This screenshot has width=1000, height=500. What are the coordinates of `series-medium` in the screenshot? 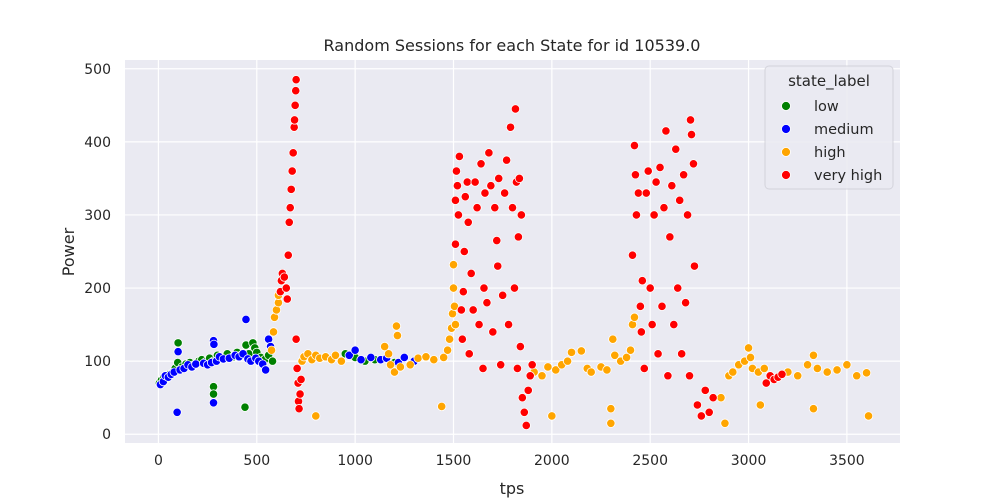 It's located at (287, 365).